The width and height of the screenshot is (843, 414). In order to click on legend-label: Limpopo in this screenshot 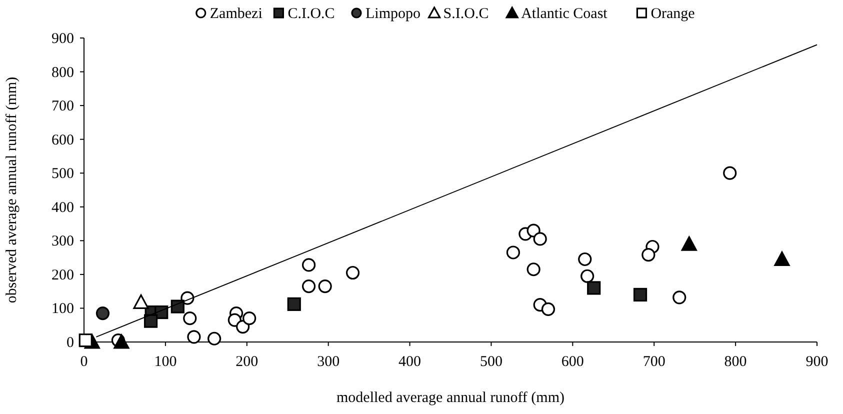, I will do `click(393, 14)`.